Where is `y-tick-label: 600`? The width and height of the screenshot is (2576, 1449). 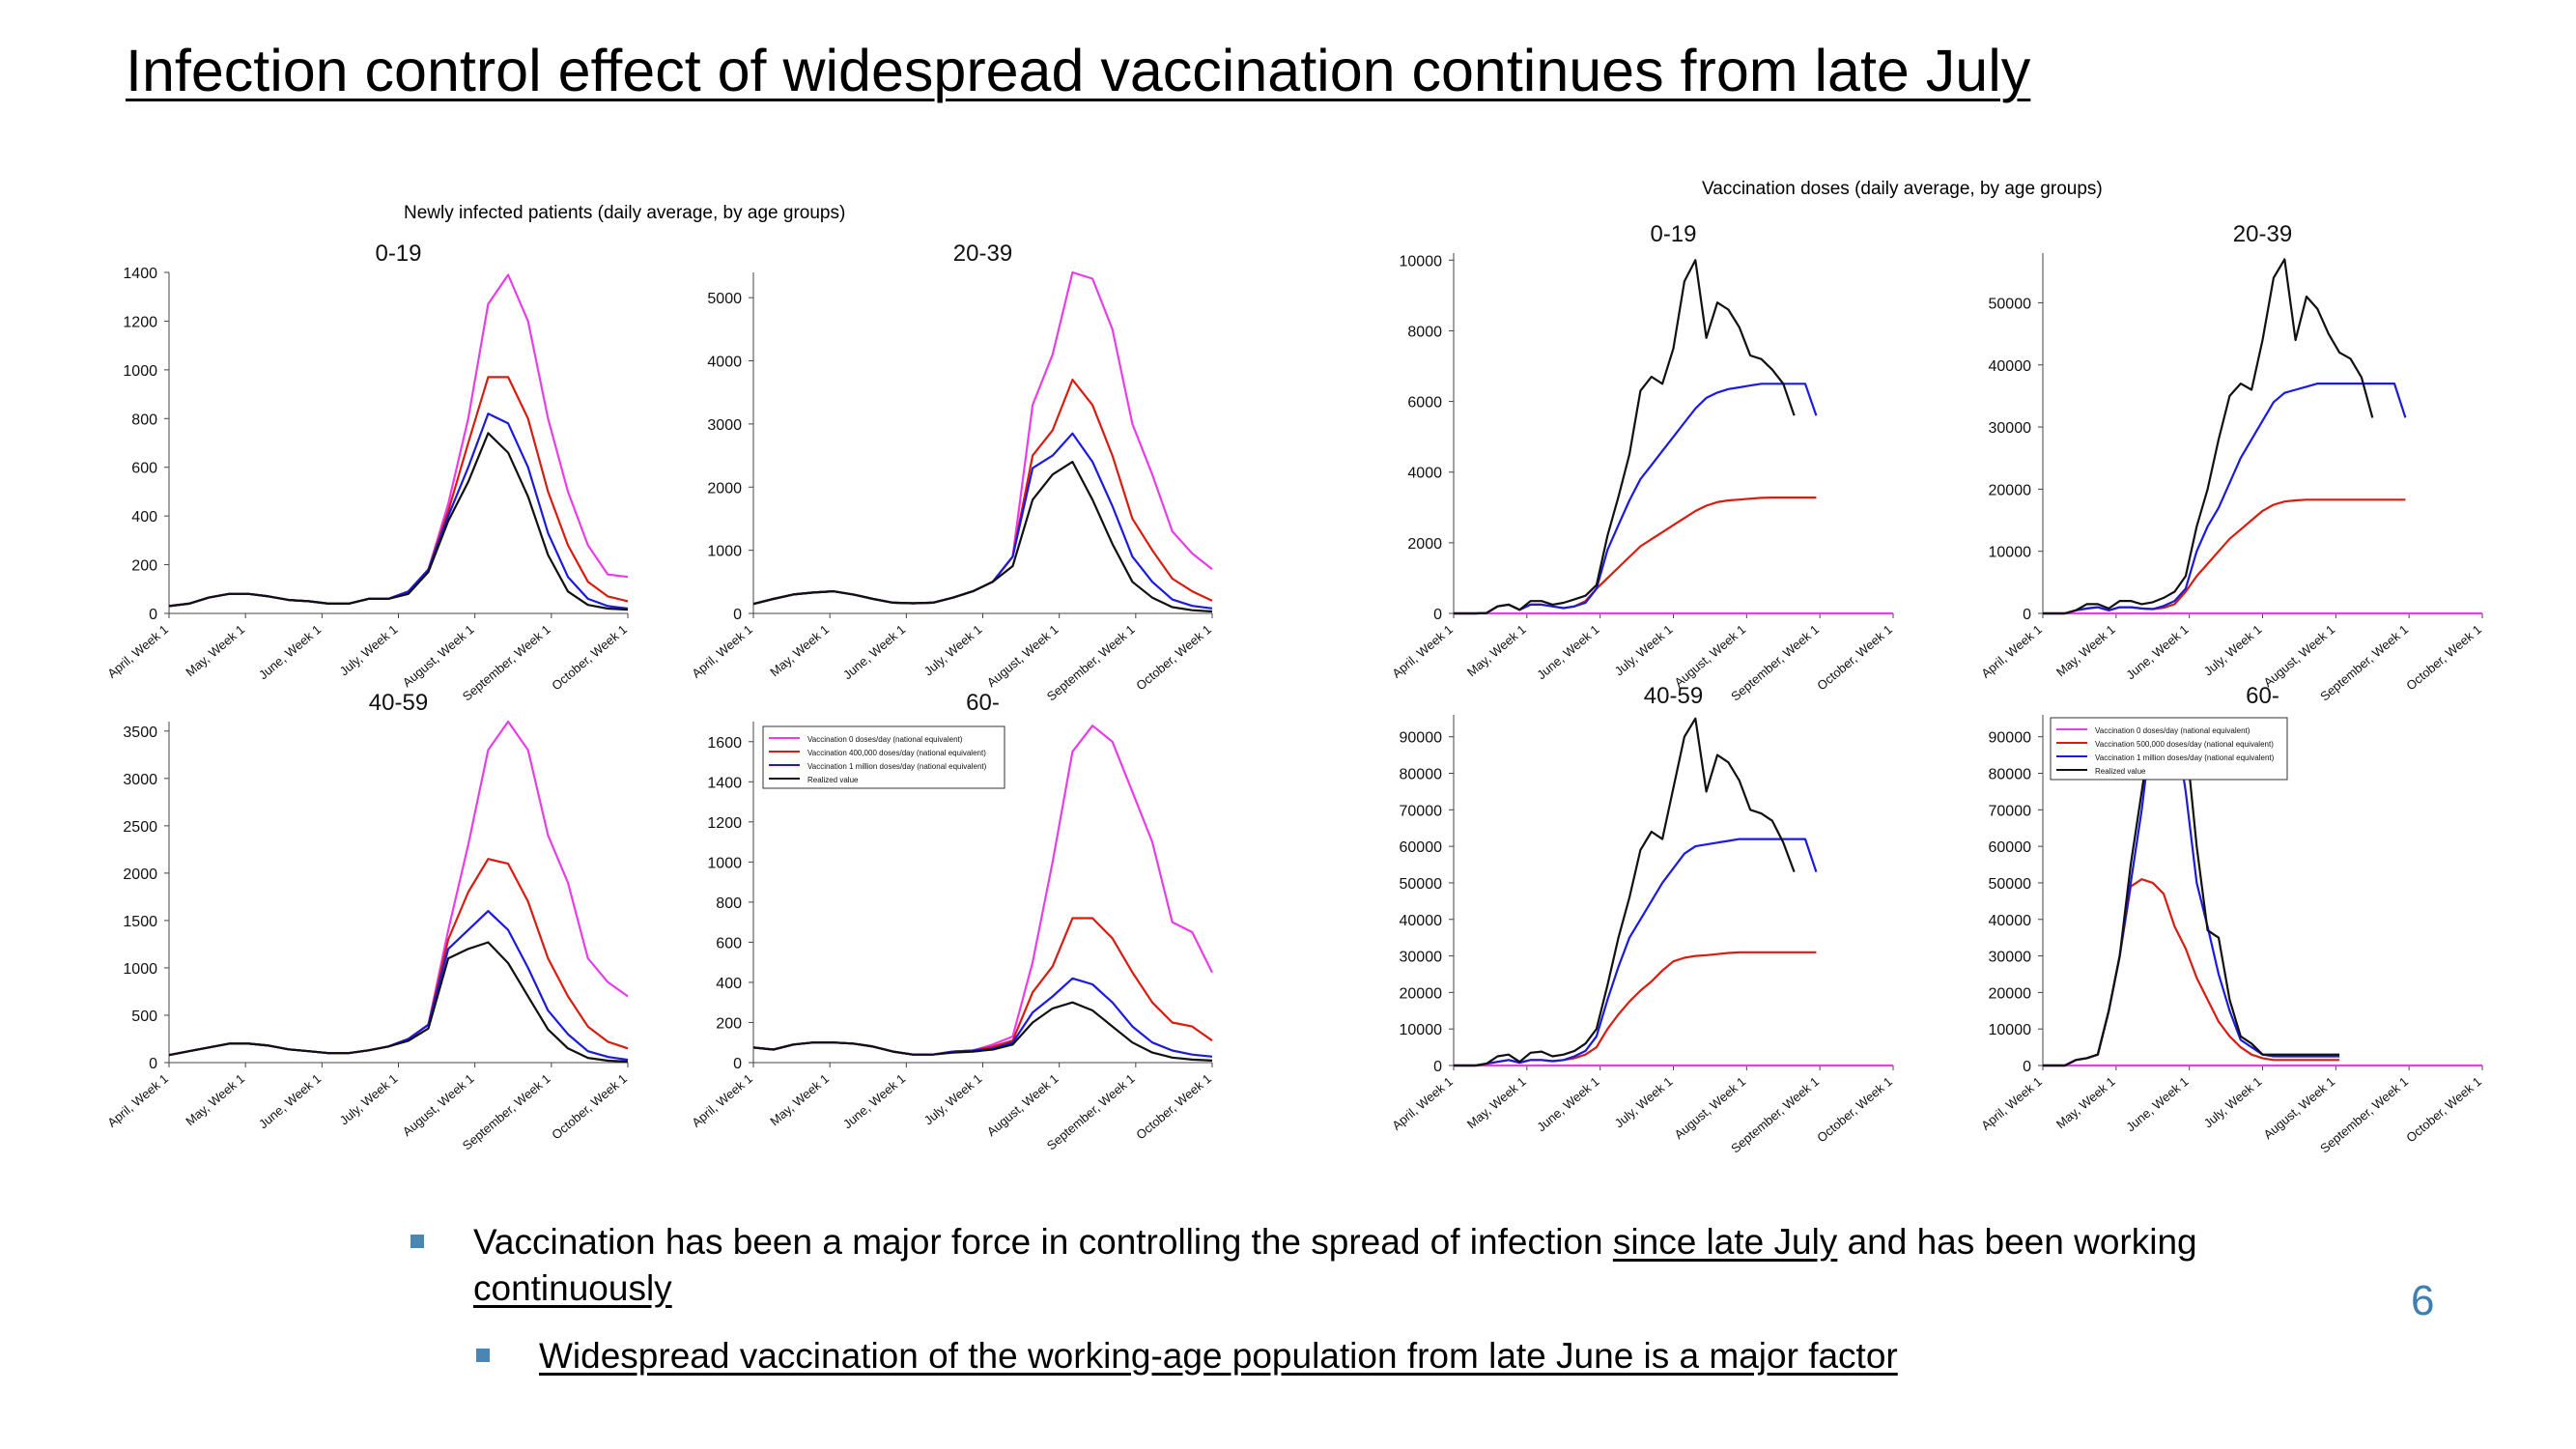 y-tick-label: 600 is located at coordinates (144, 469).